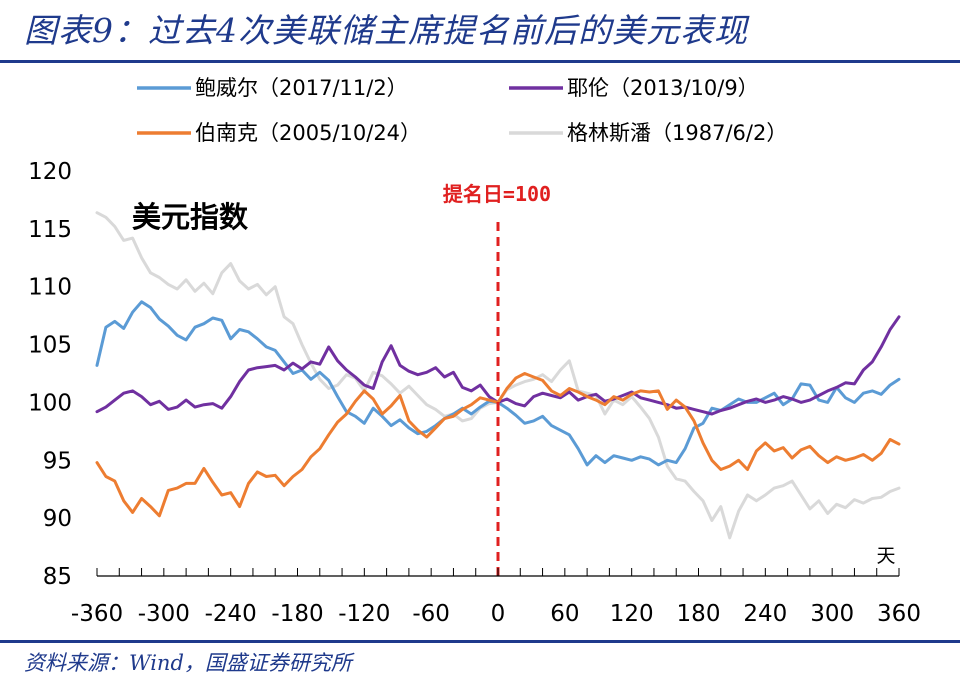 The height and width of the screenshot is (682, 960). What do you see at coordinates (50, 230) in the screenshot?
I see `y-tick-label: 115` at bounding box center [50, 230].